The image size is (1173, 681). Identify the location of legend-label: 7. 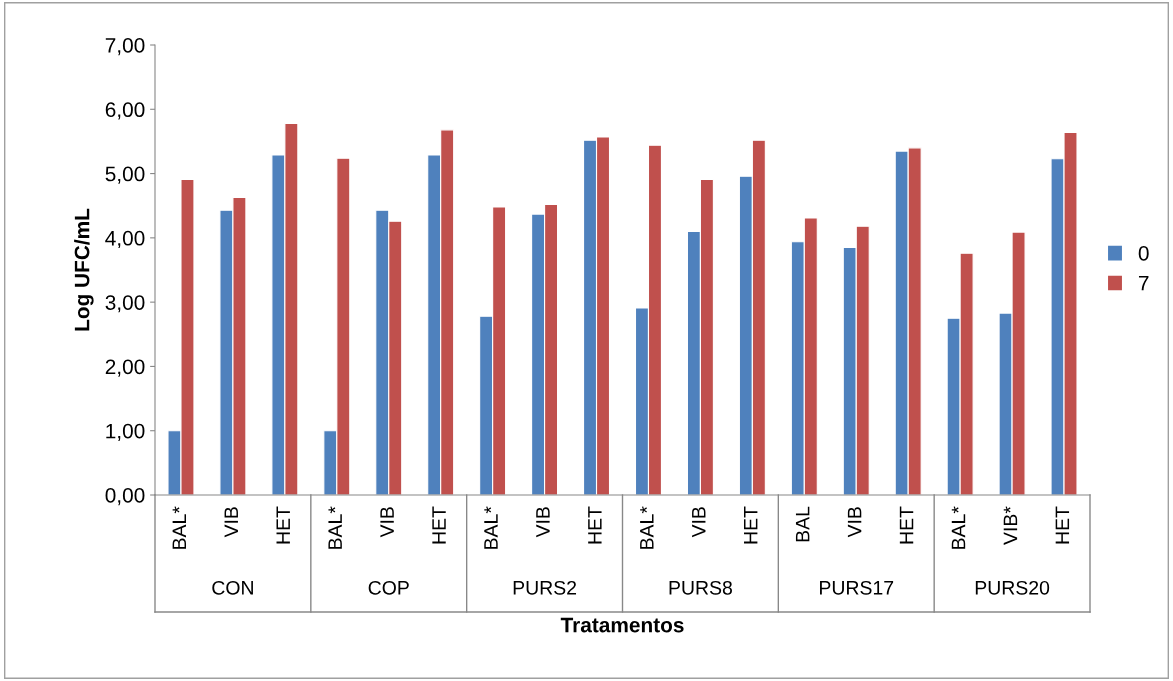
(1143, 283).